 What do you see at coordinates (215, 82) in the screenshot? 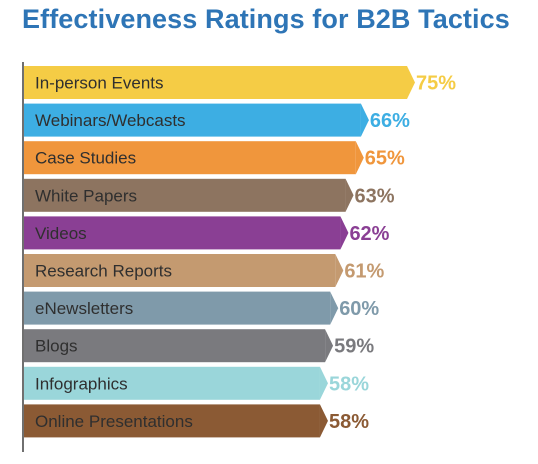
I see `bar-in-person-events` at bounding box center [215, 82].